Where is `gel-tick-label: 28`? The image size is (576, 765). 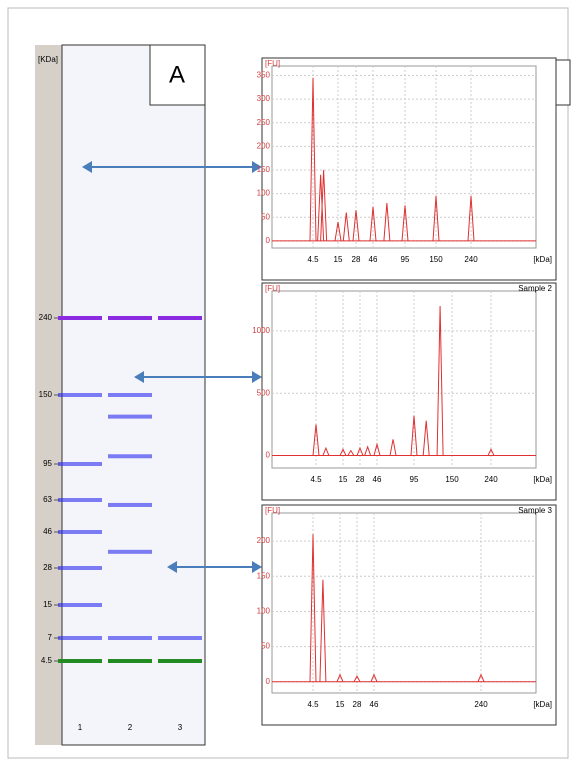 gel-tick-label: 28 is located at coordinates (47, 567).